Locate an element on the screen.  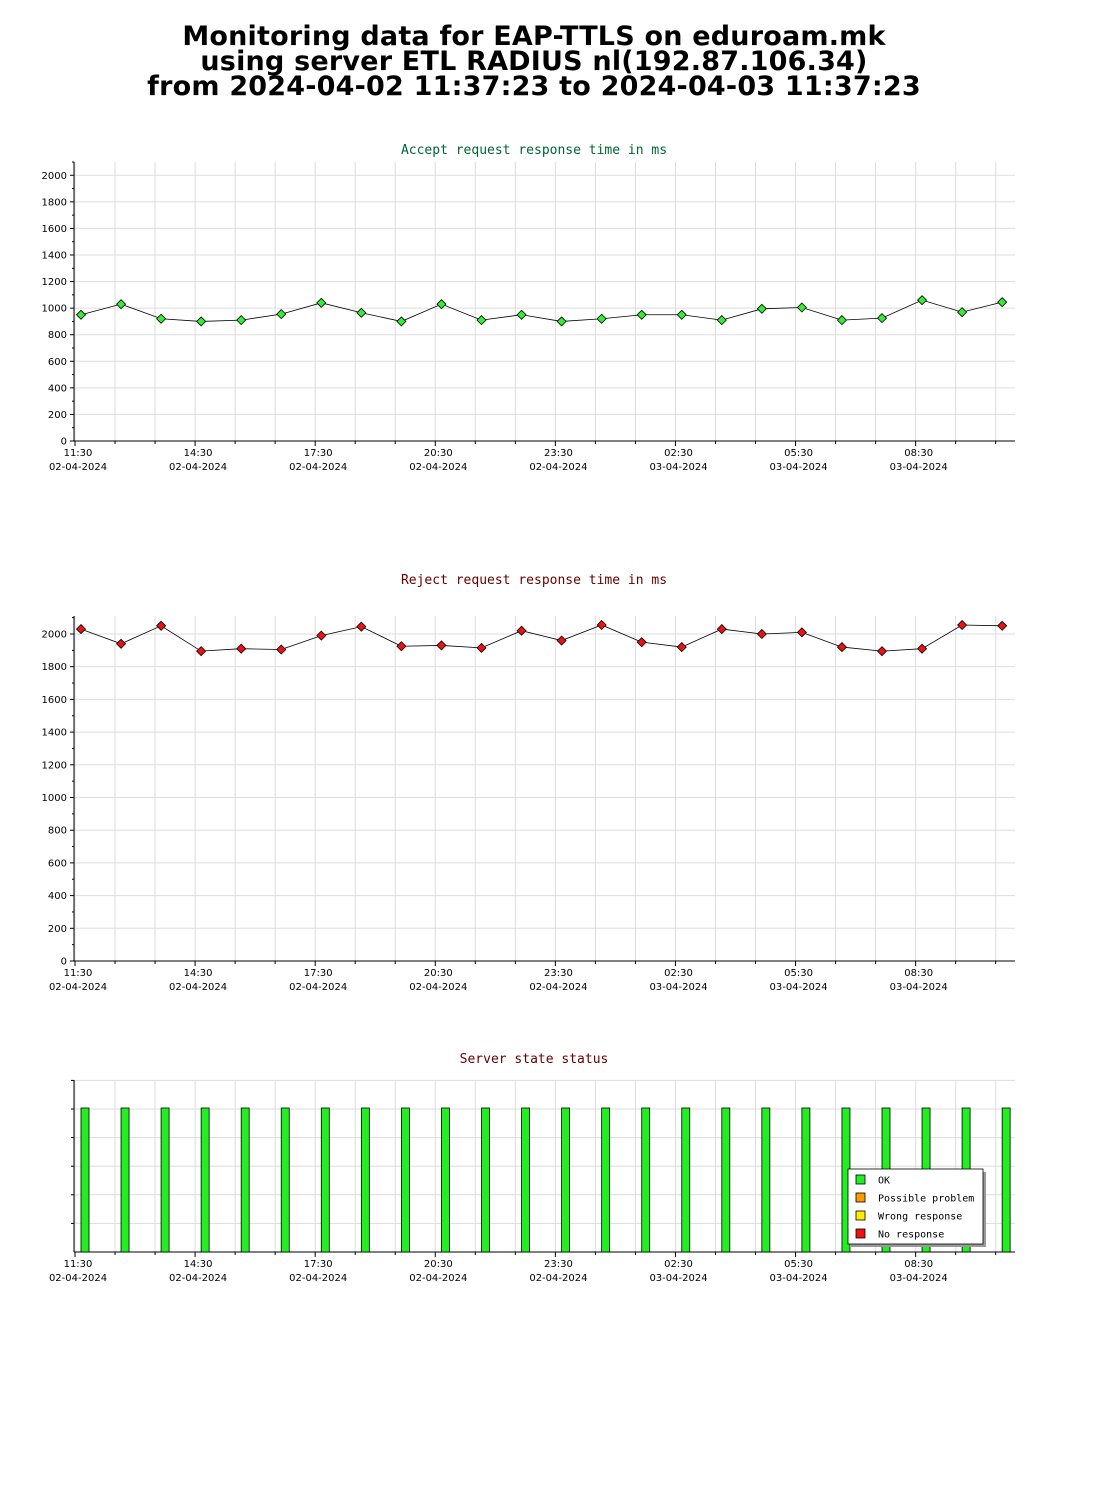
legend-label: Possible problem is located at coordinates (926, 1199).